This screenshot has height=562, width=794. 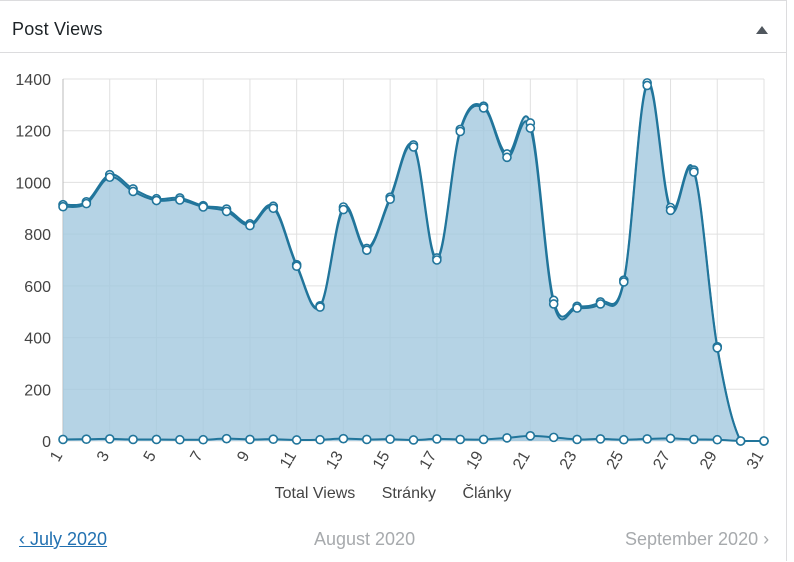 I want to click on y-tick-label: 200, so click(x=37, y=390).